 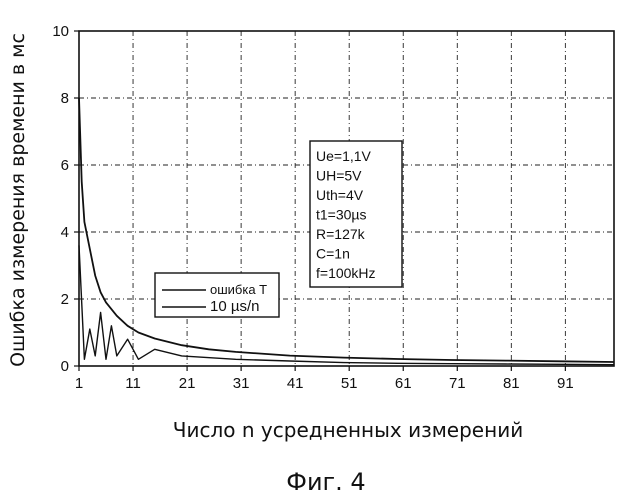 I want to click on y-tick-label: 8, so click(x=65, y=98).